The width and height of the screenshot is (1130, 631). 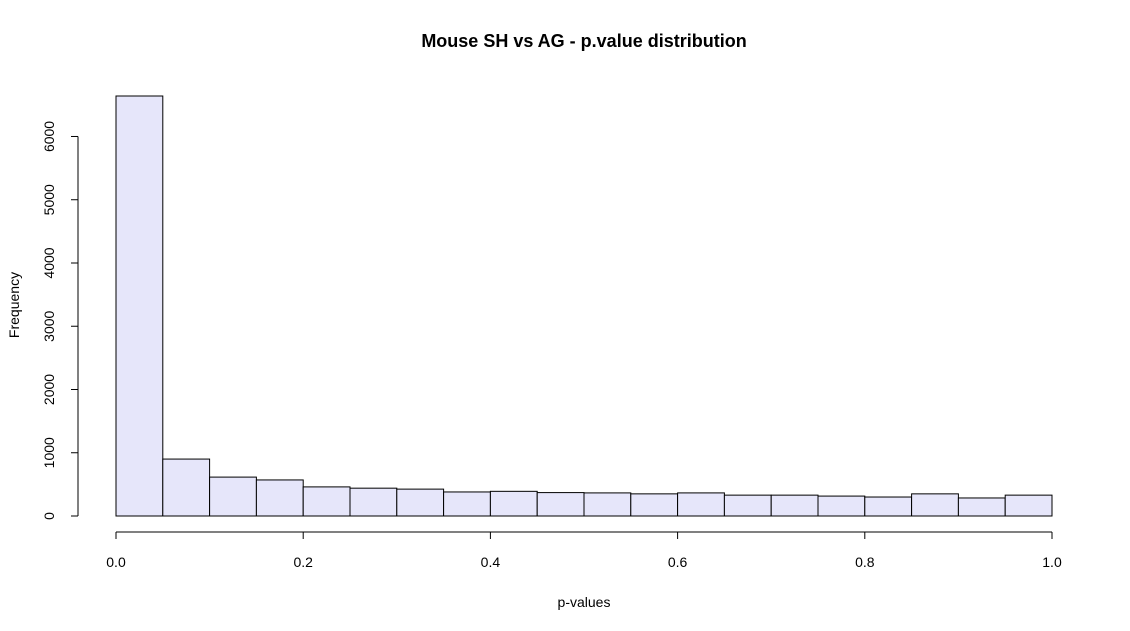 I want to click on y-tick-label: 0, so click(x=49, y=516).